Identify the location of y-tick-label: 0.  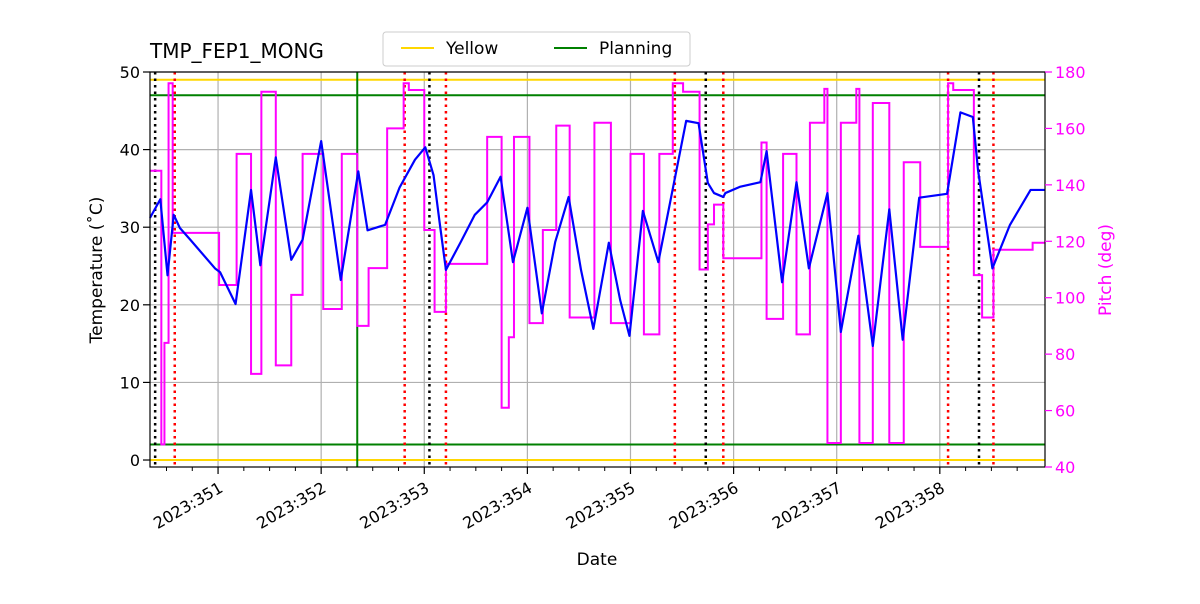
(135, 460).